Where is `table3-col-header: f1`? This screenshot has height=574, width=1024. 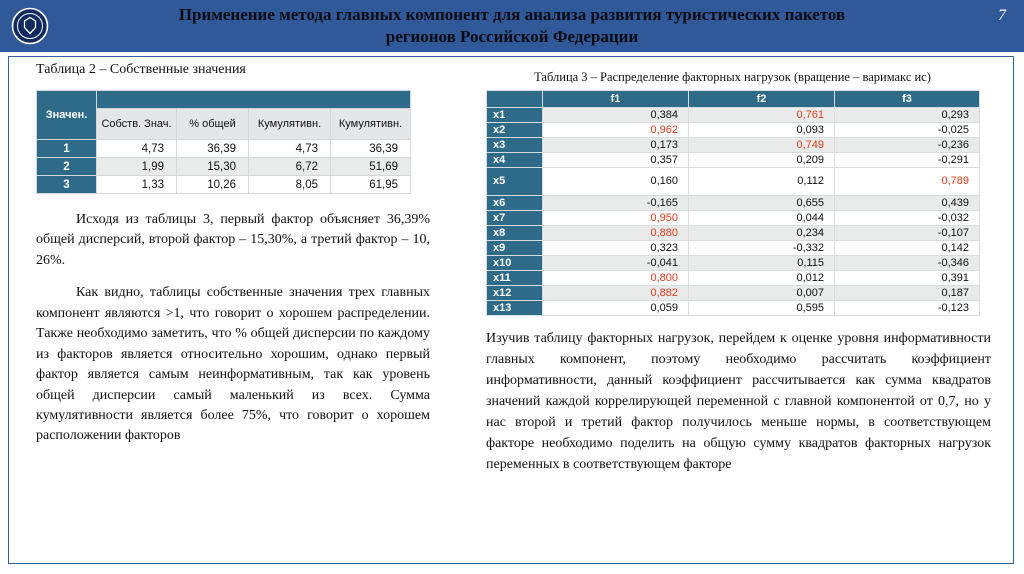
table3-col-header: f1 is located at coordinates (615, 99).